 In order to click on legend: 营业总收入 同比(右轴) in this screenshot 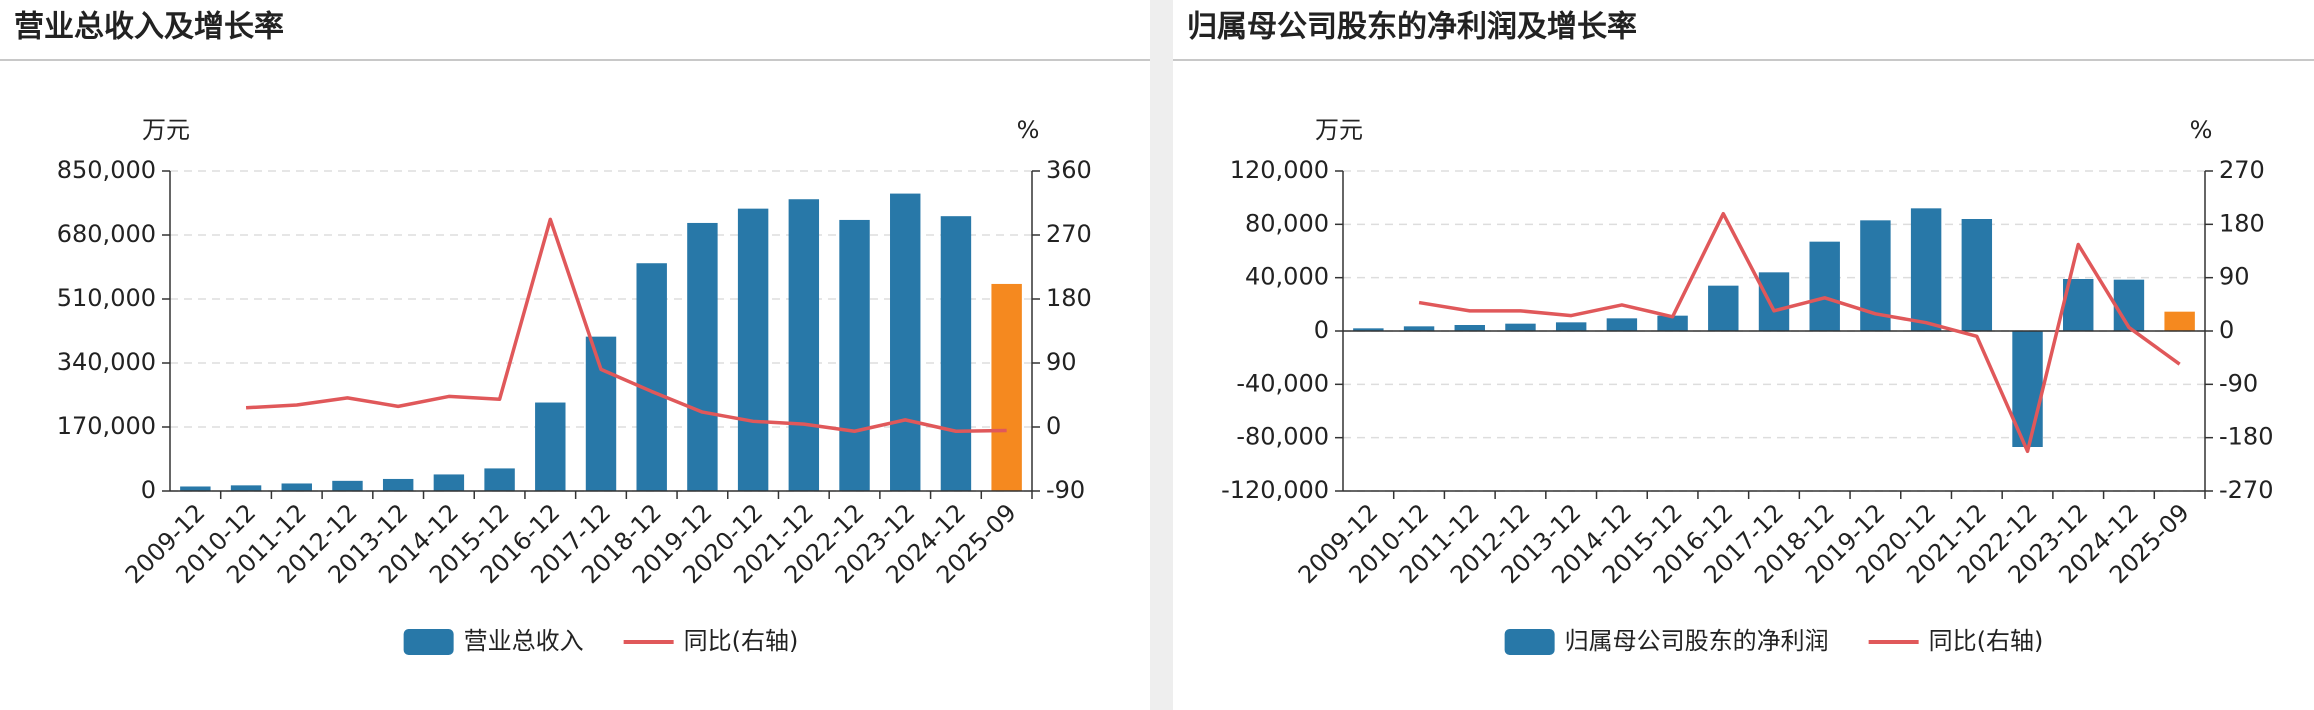, I will do `click(601, 641)`.